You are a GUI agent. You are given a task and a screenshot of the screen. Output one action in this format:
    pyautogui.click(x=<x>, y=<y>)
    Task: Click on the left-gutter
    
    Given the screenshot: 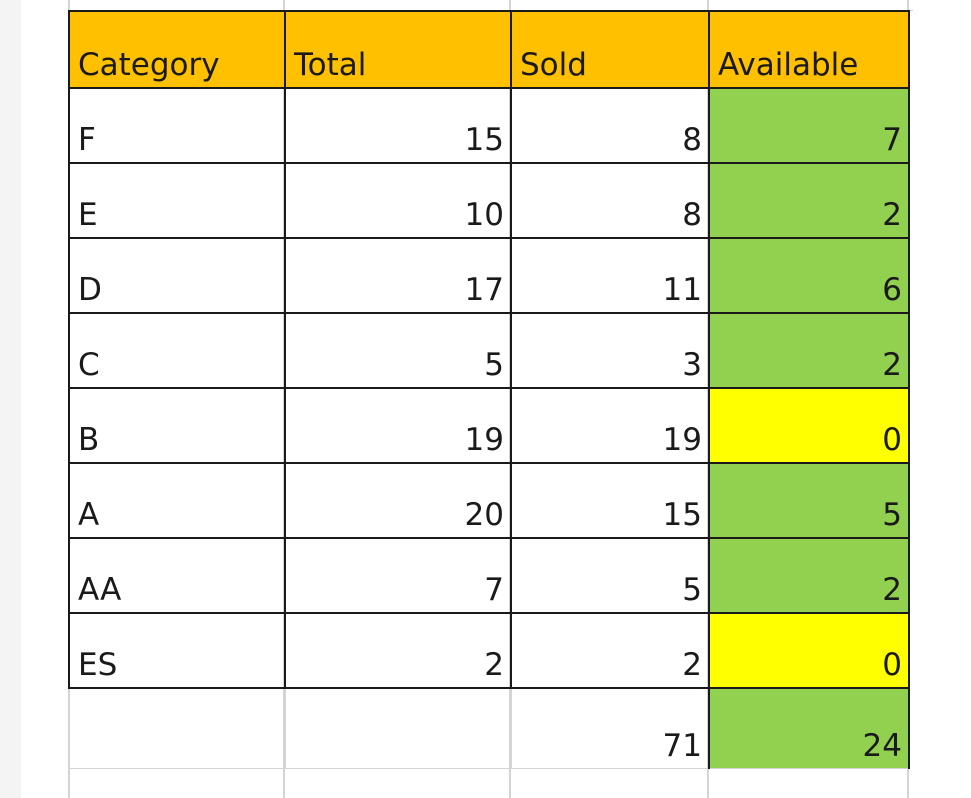 What is the action you would take?
    pyautogui.click(x=10, y=399)
    